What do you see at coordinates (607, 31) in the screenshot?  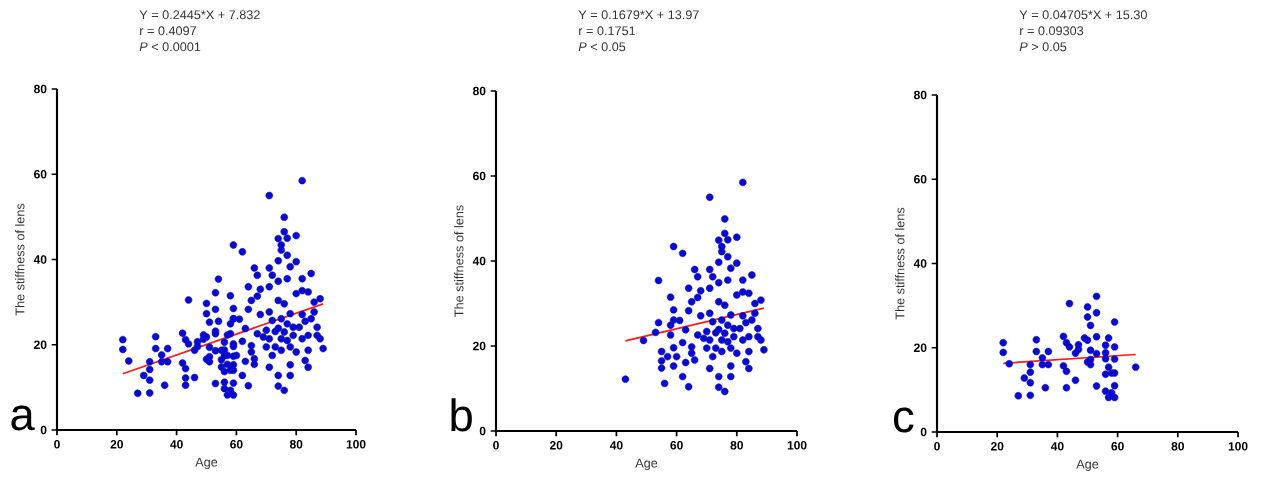 I see `text: r = 0.1751` at bounding box center [607, 31].